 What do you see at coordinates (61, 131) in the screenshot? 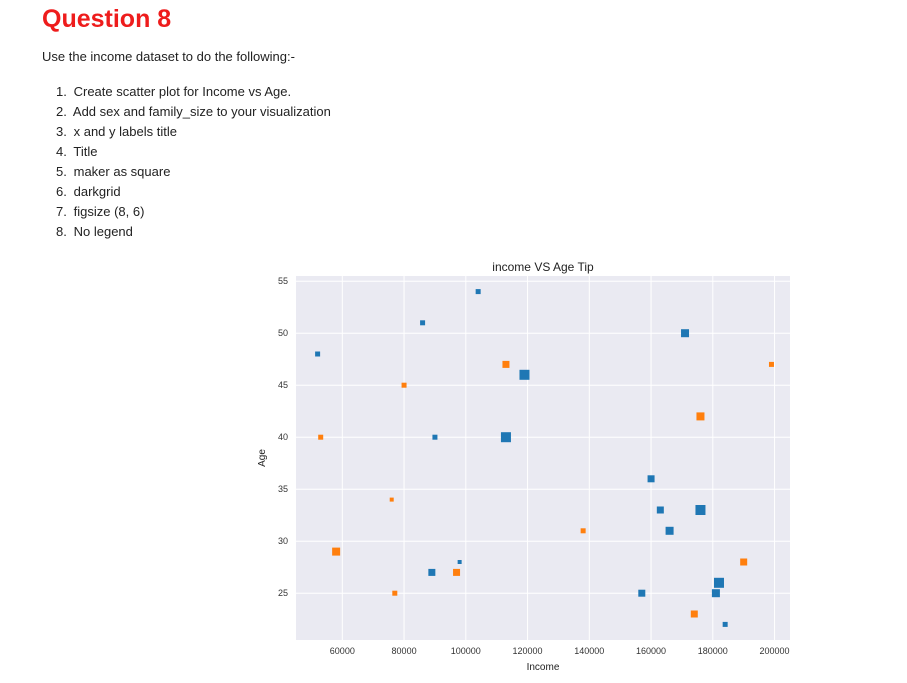
I see `task-number: 3.` at bounding box center [61, 131].